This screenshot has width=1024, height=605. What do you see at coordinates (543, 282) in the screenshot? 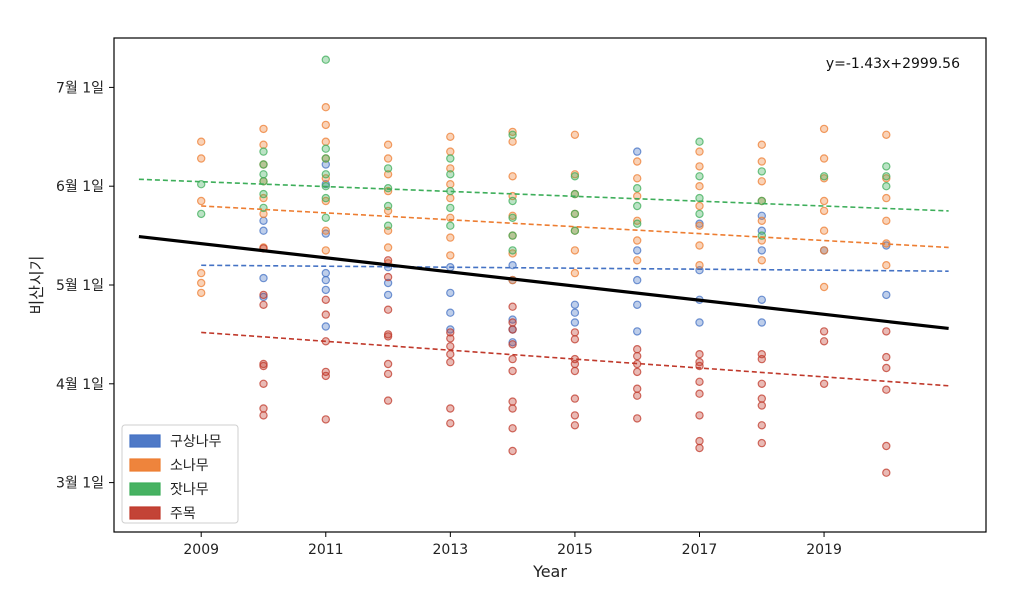
I see `overall-trend-line` at bounding box center [543, 282].